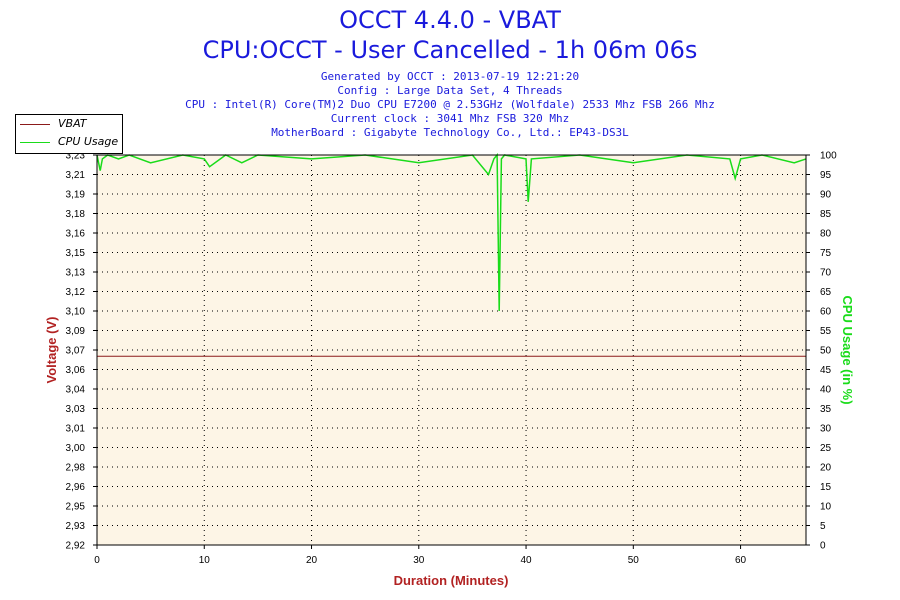 The image size is (900, 600). I want to click on y-tick-label-right: 10, so click(826, 507).